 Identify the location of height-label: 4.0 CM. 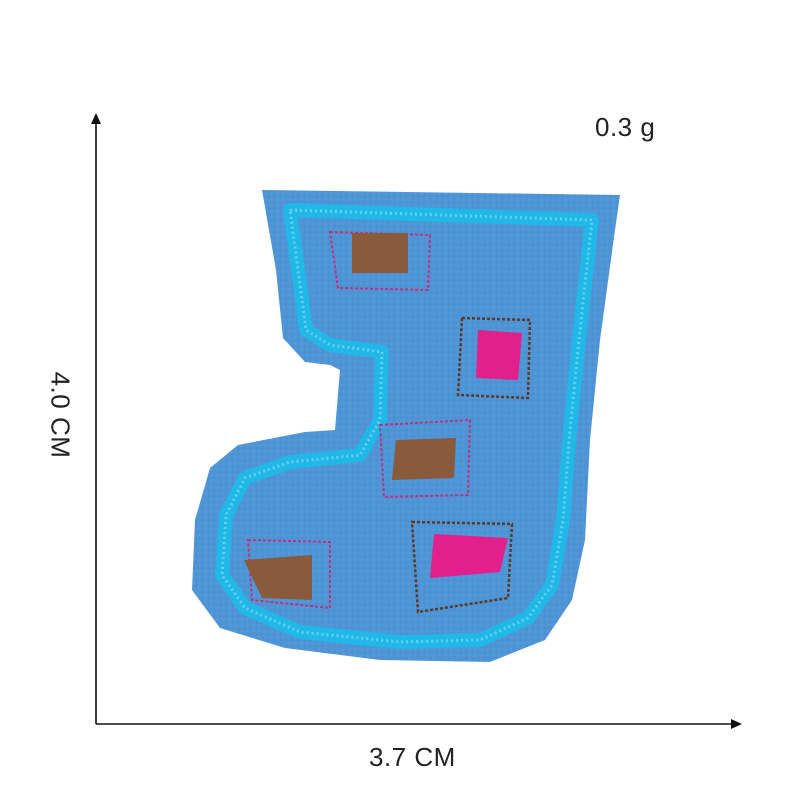
(60, 415).